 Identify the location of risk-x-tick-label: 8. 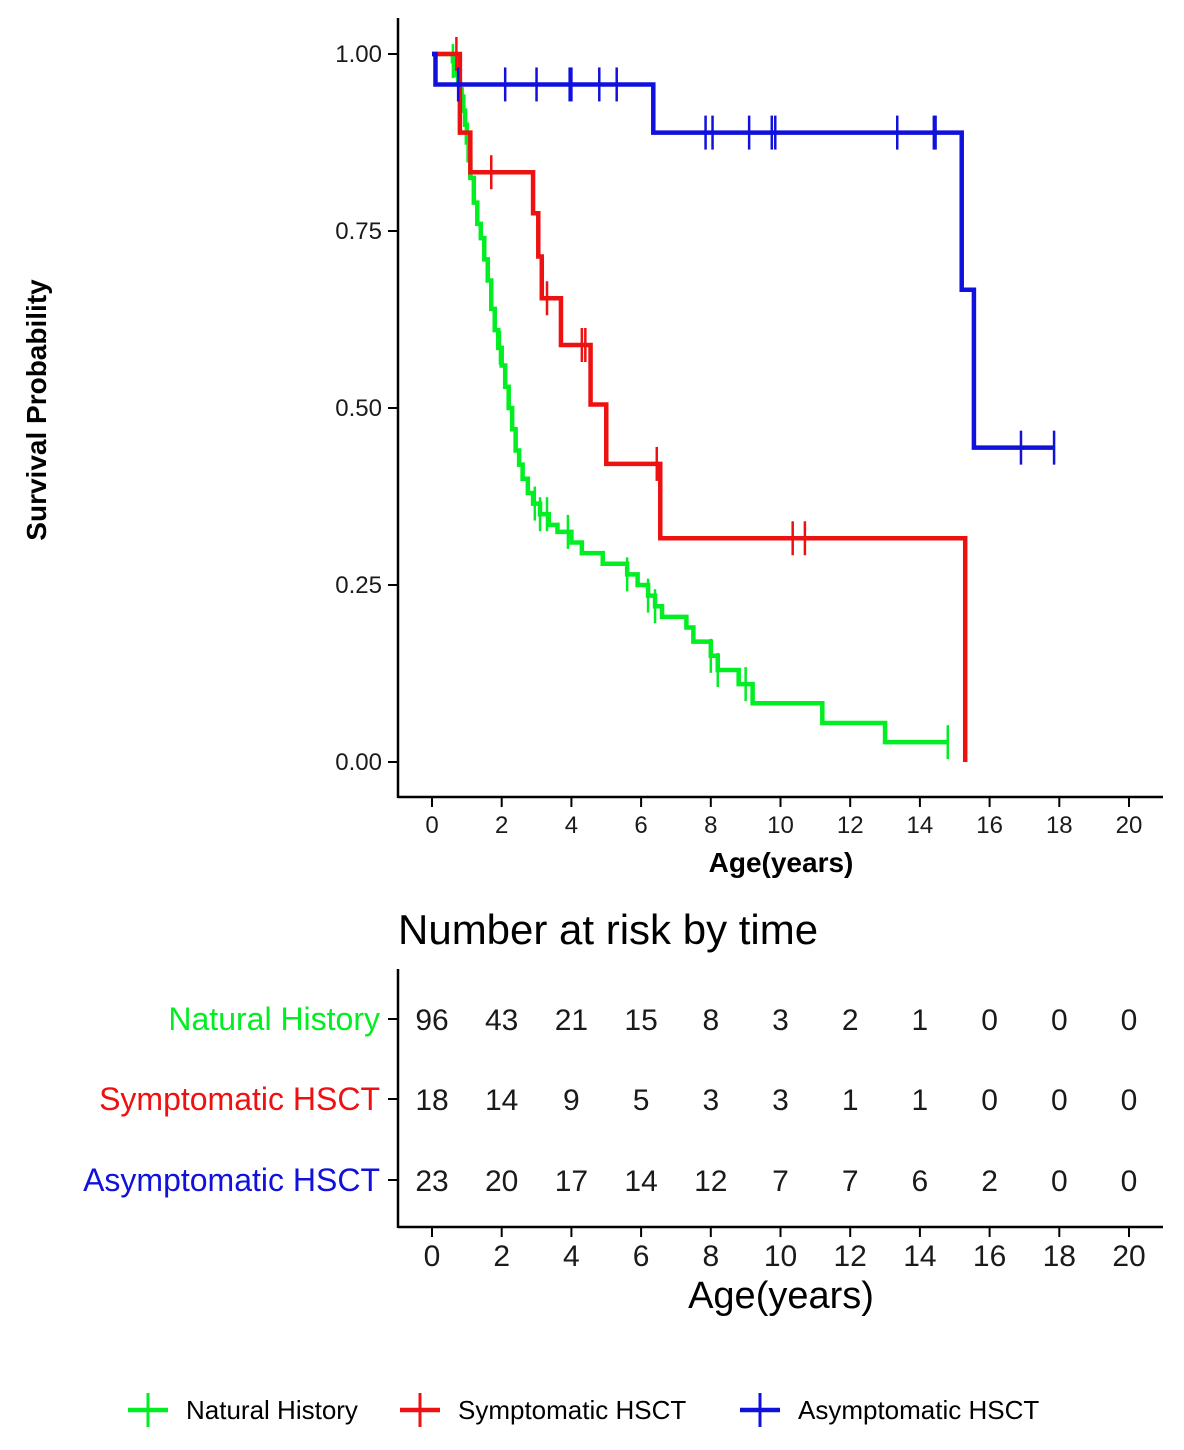
(710, 1256).